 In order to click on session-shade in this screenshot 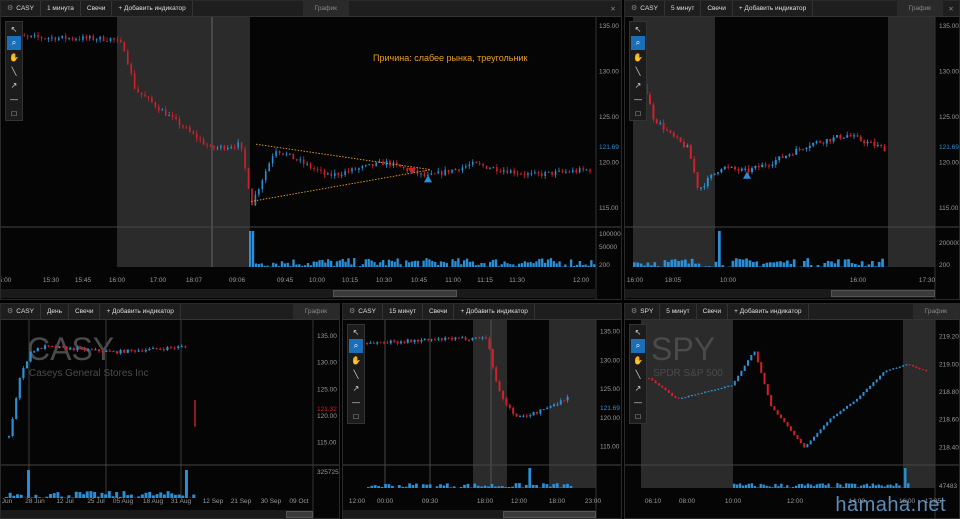, I will do `click(911, 142)`.